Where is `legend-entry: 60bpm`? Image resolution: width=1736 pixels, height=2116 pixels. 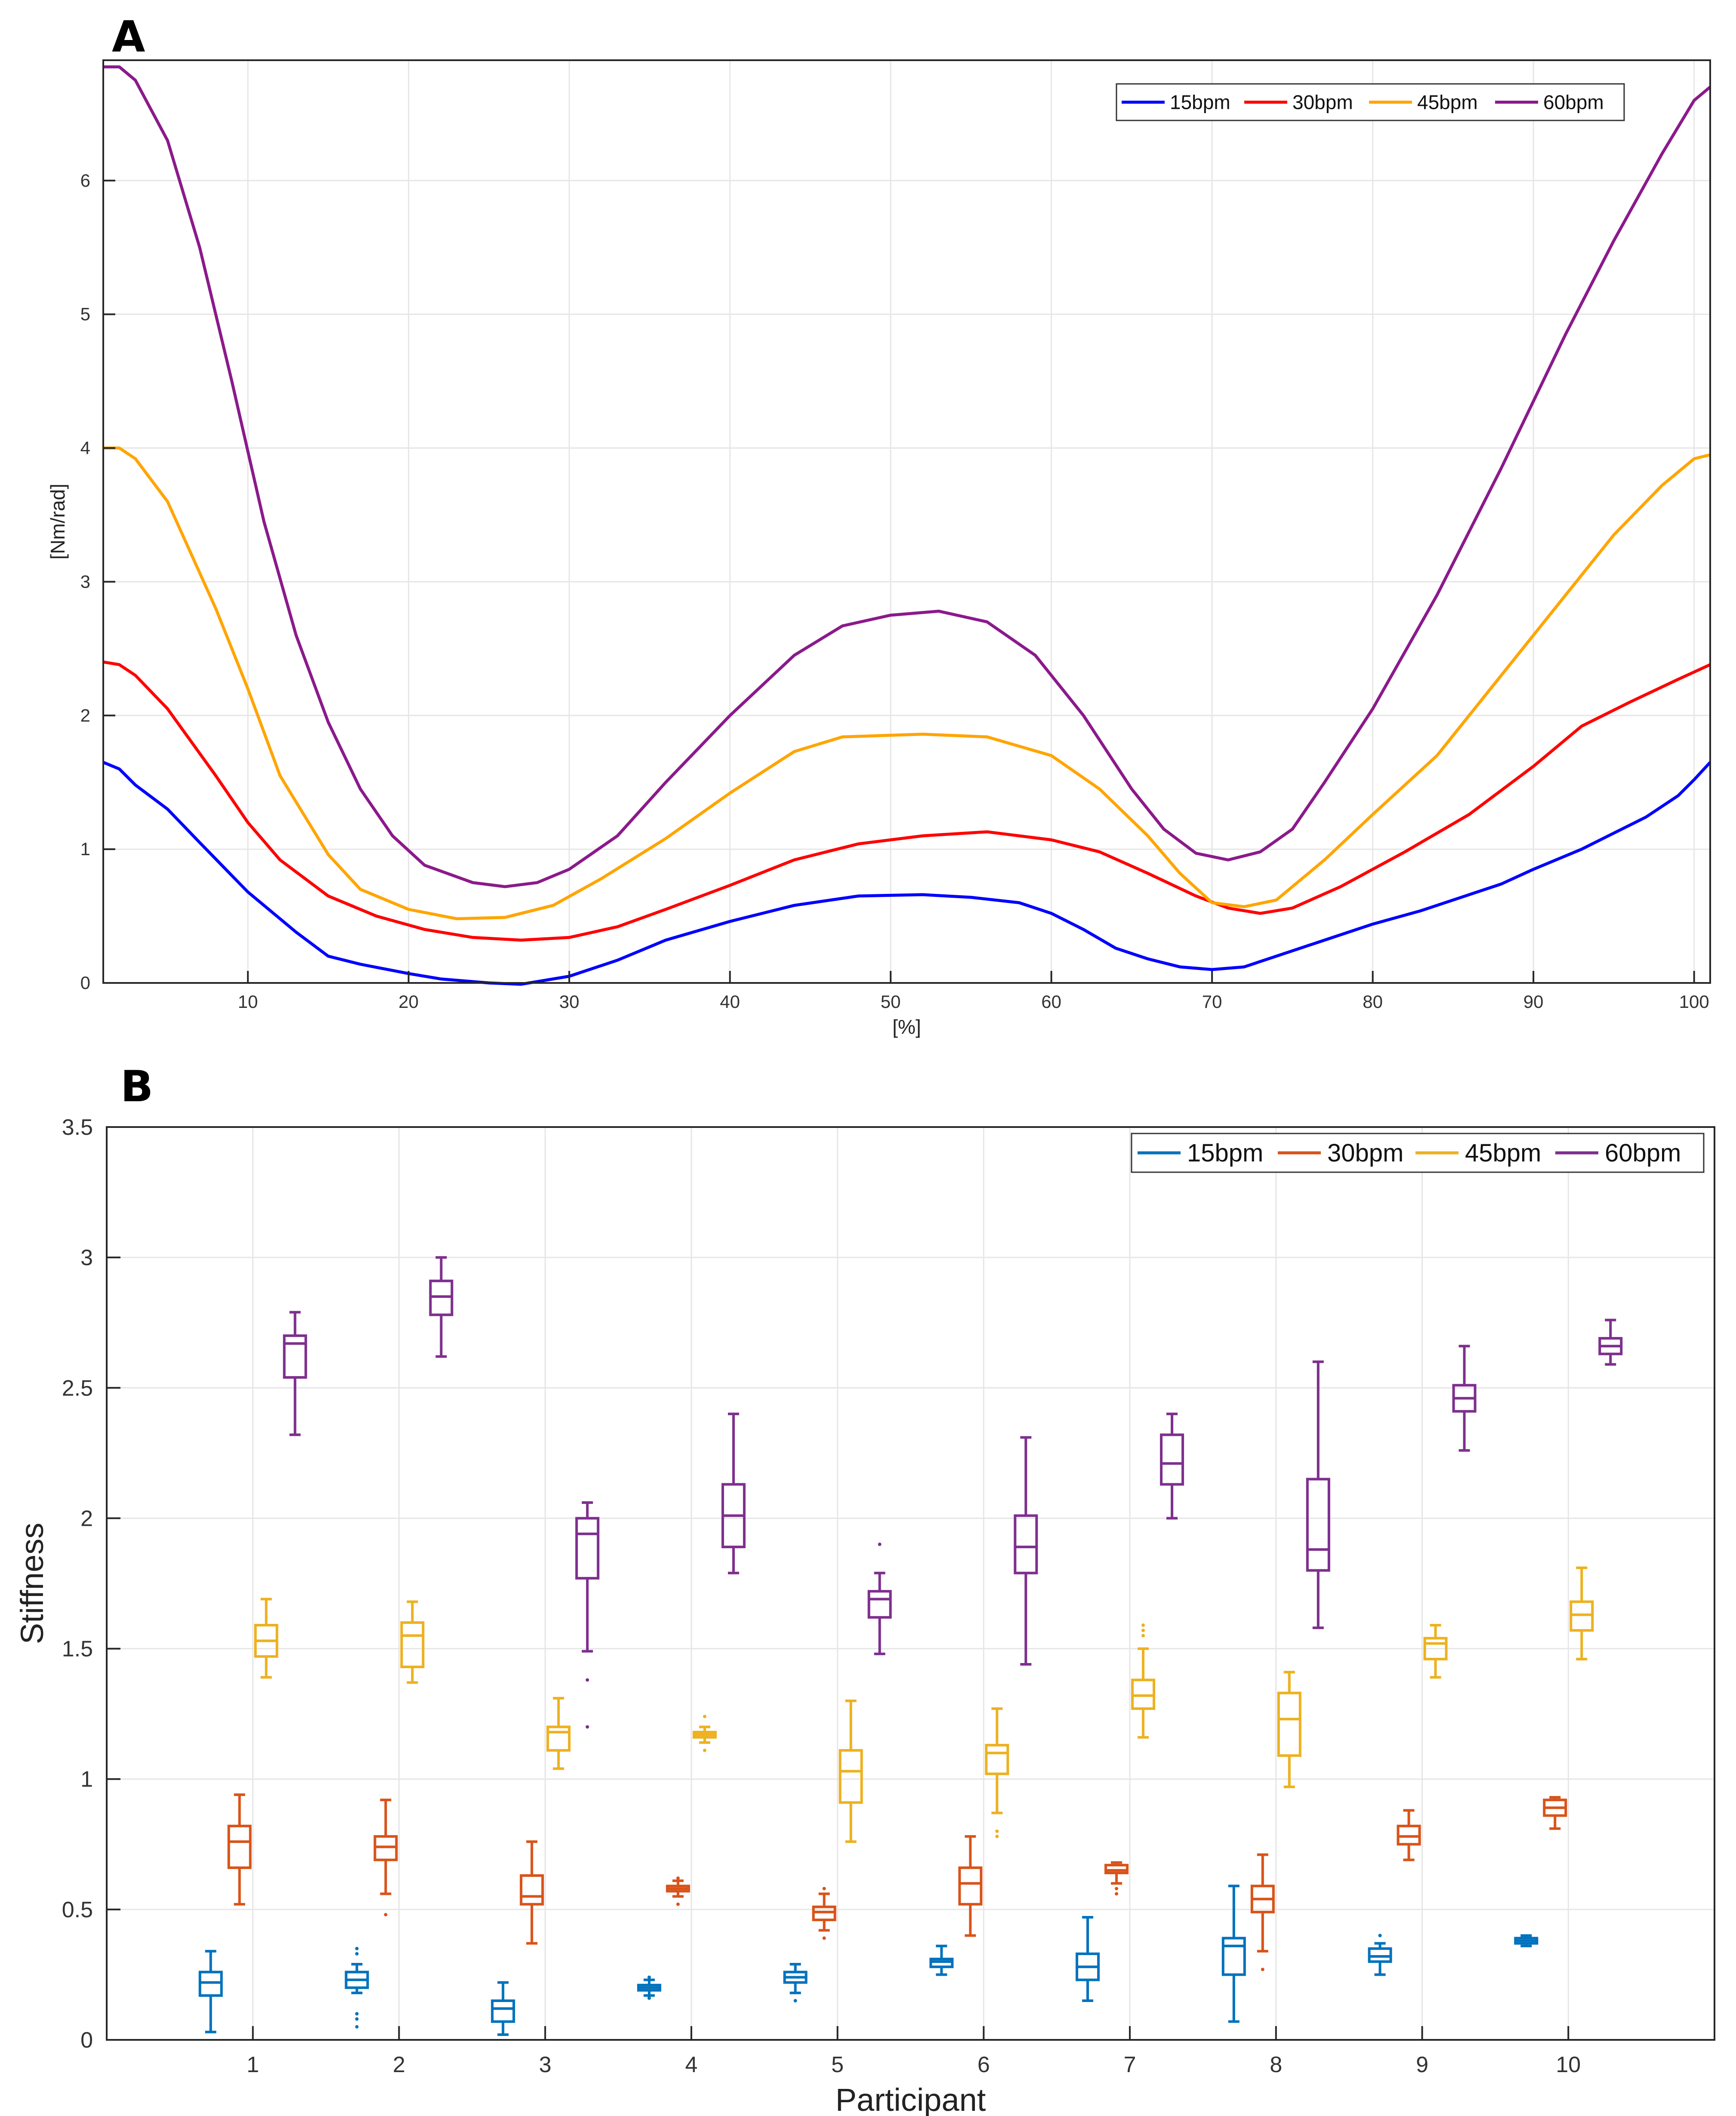 legend-entry: 60bpm is located at coordinates (1643, 1153).